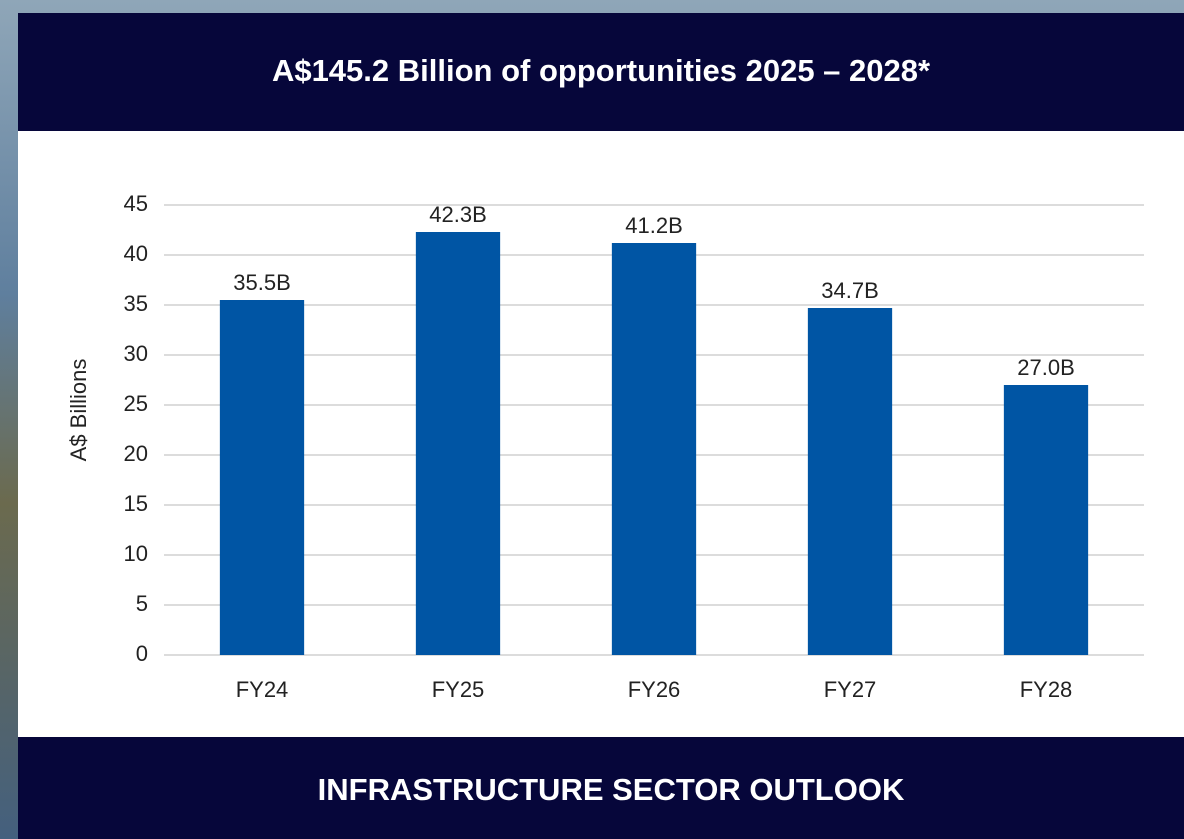 The image size is (1184, 839). What do you see at coordinates (136, 203) in the screenshot?
I see `y-tick-label: 45` at bounding box center [136, 203].